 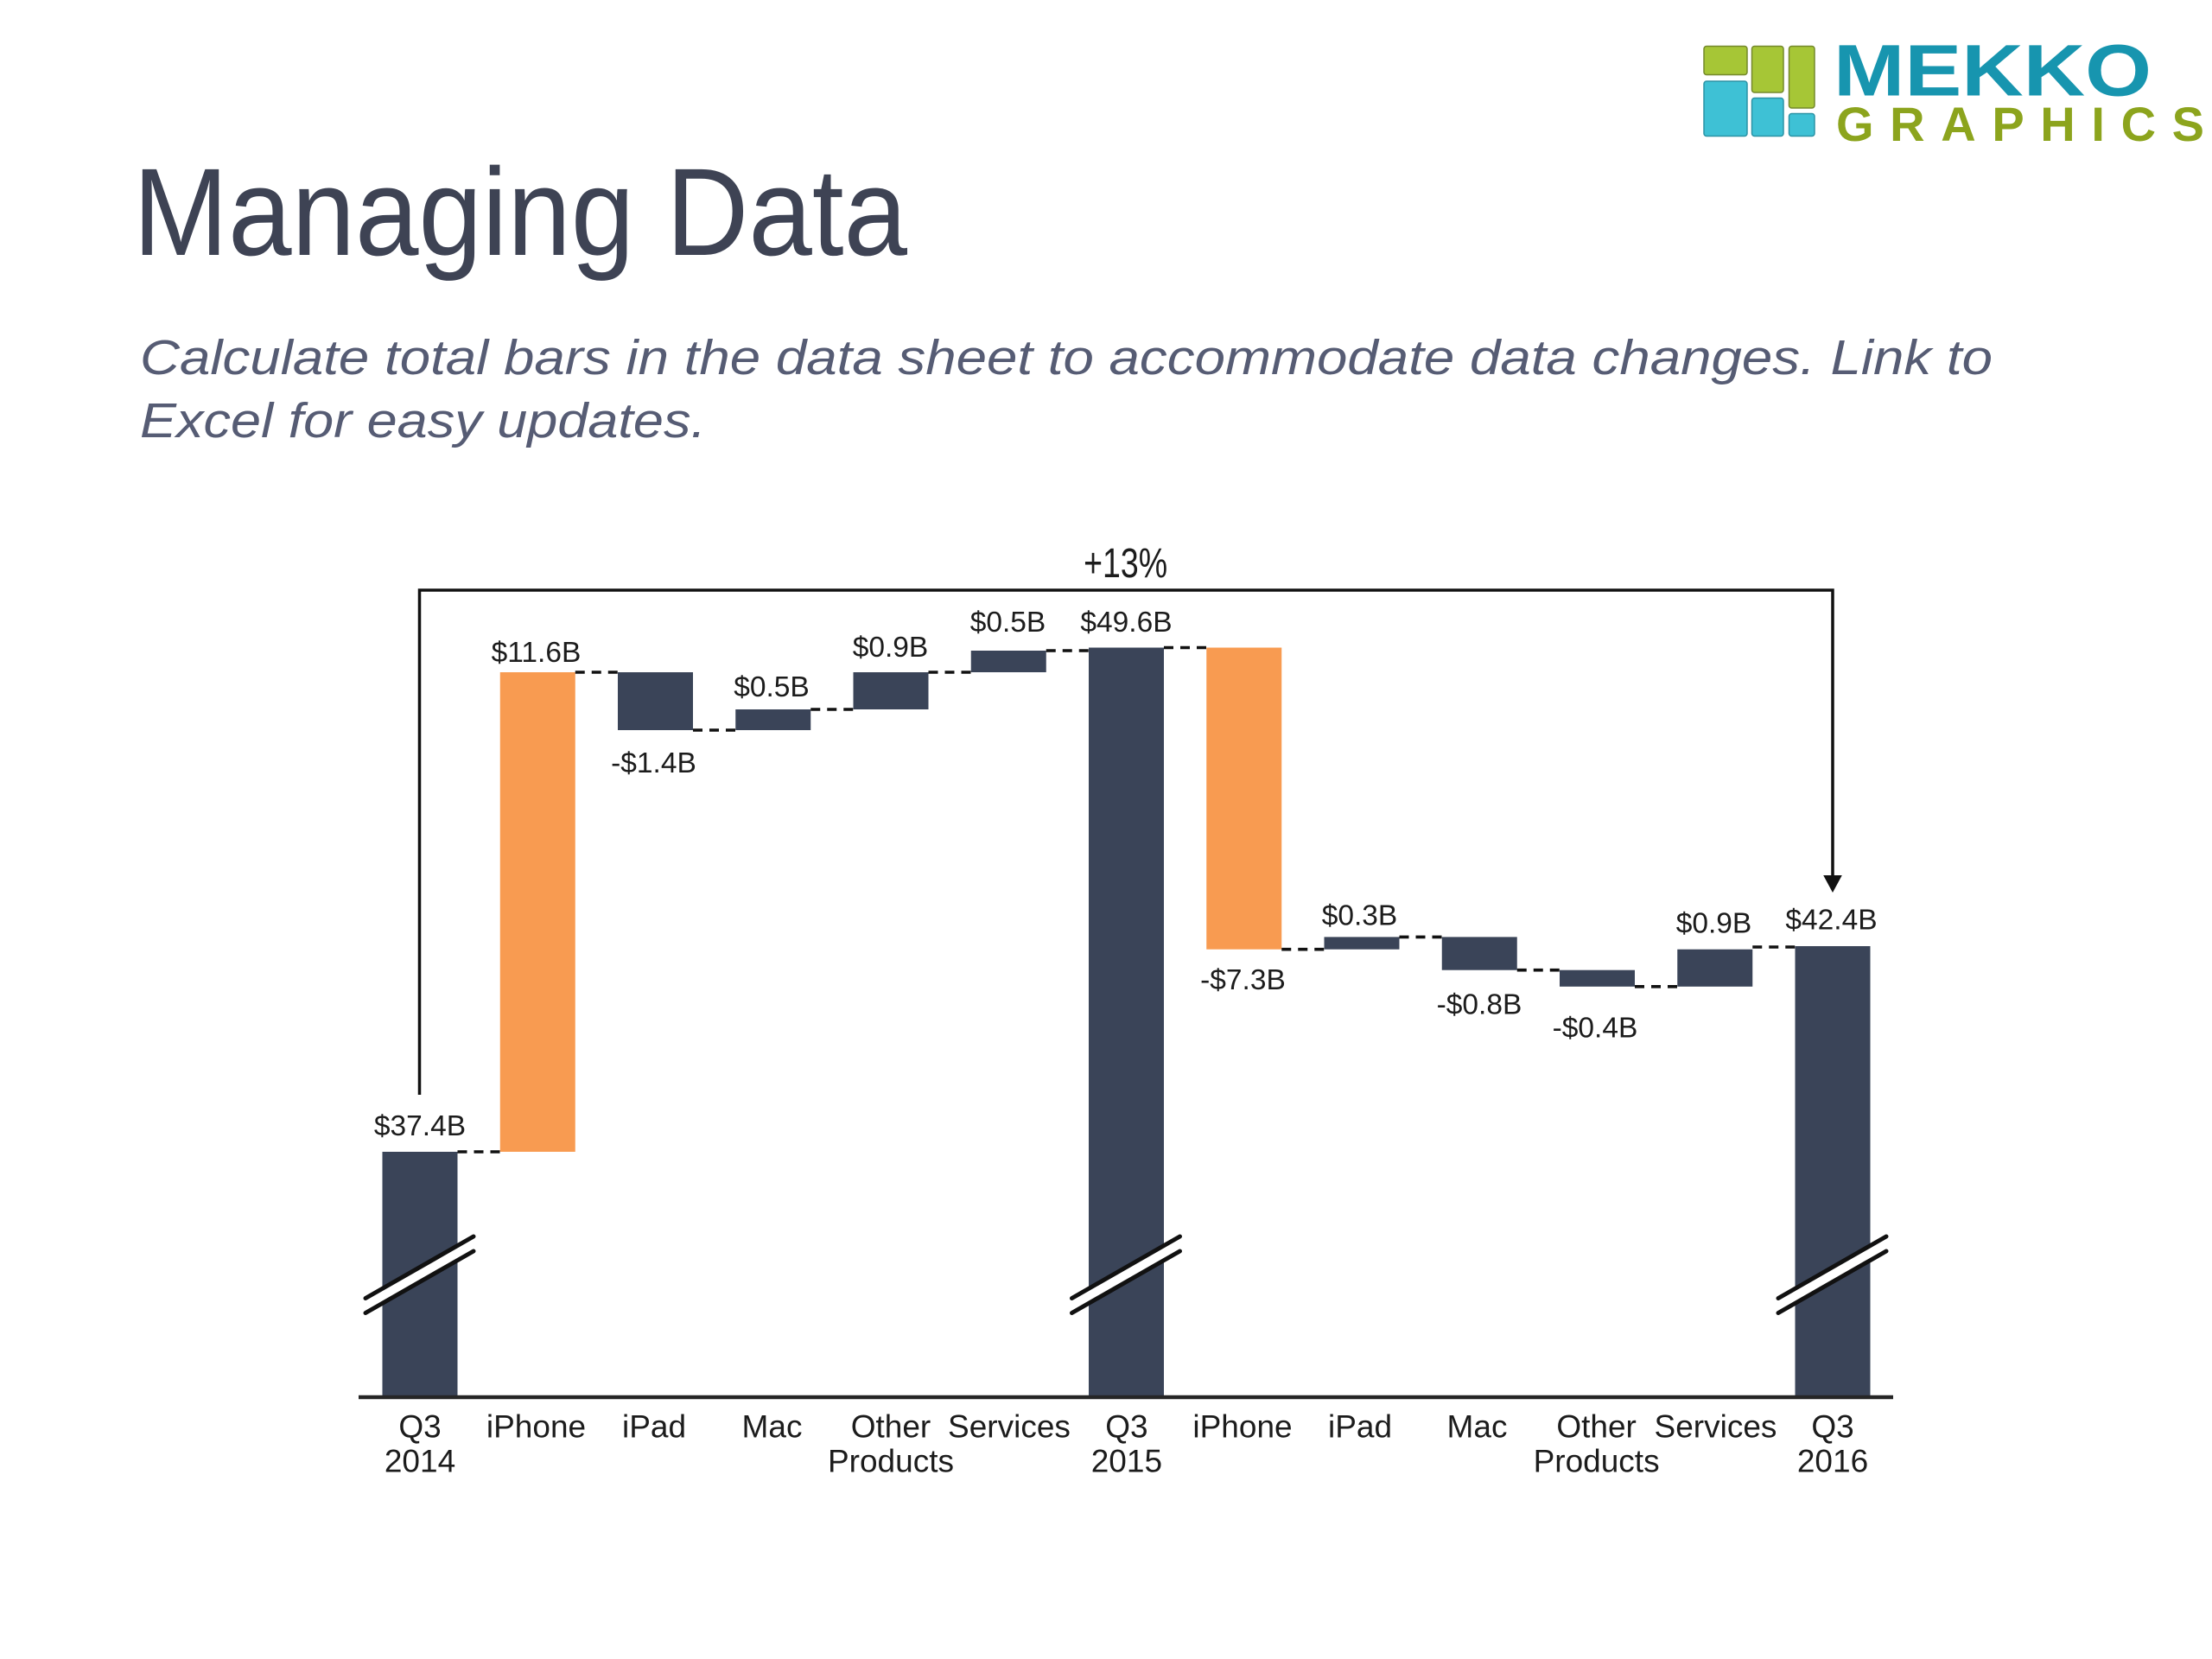 What do you see at coordinates (420, 1126) in the screenshot?
I see `svg-text: $37.4B` at bounding box center [420, 1126].